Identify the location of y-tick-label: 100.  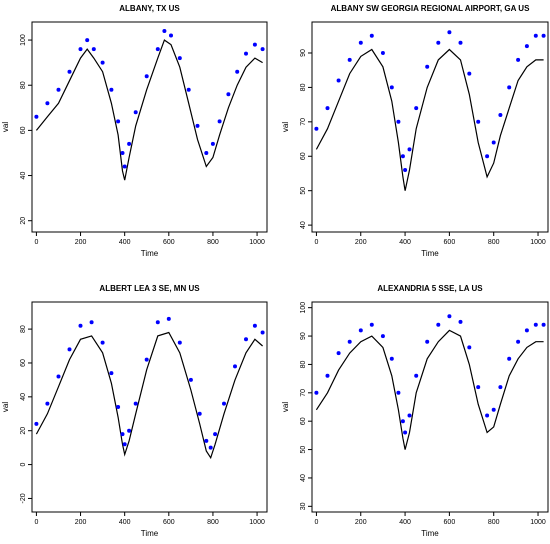
(23, 40).